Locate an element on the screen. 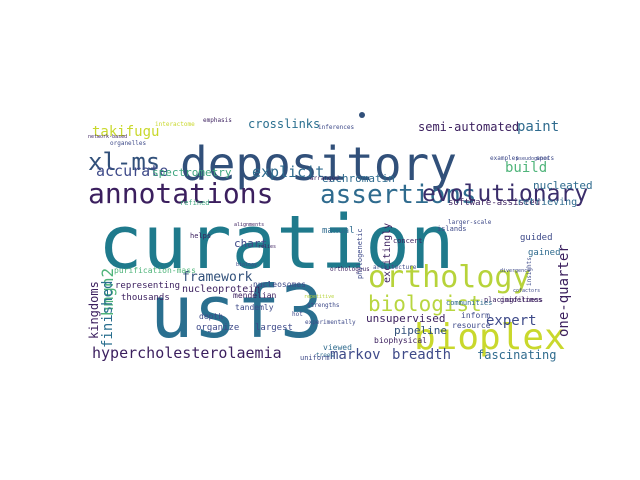 The width and height of the screenshot is (640, 480). word-nucleated: nucleated is located at coordinates (563, 185).